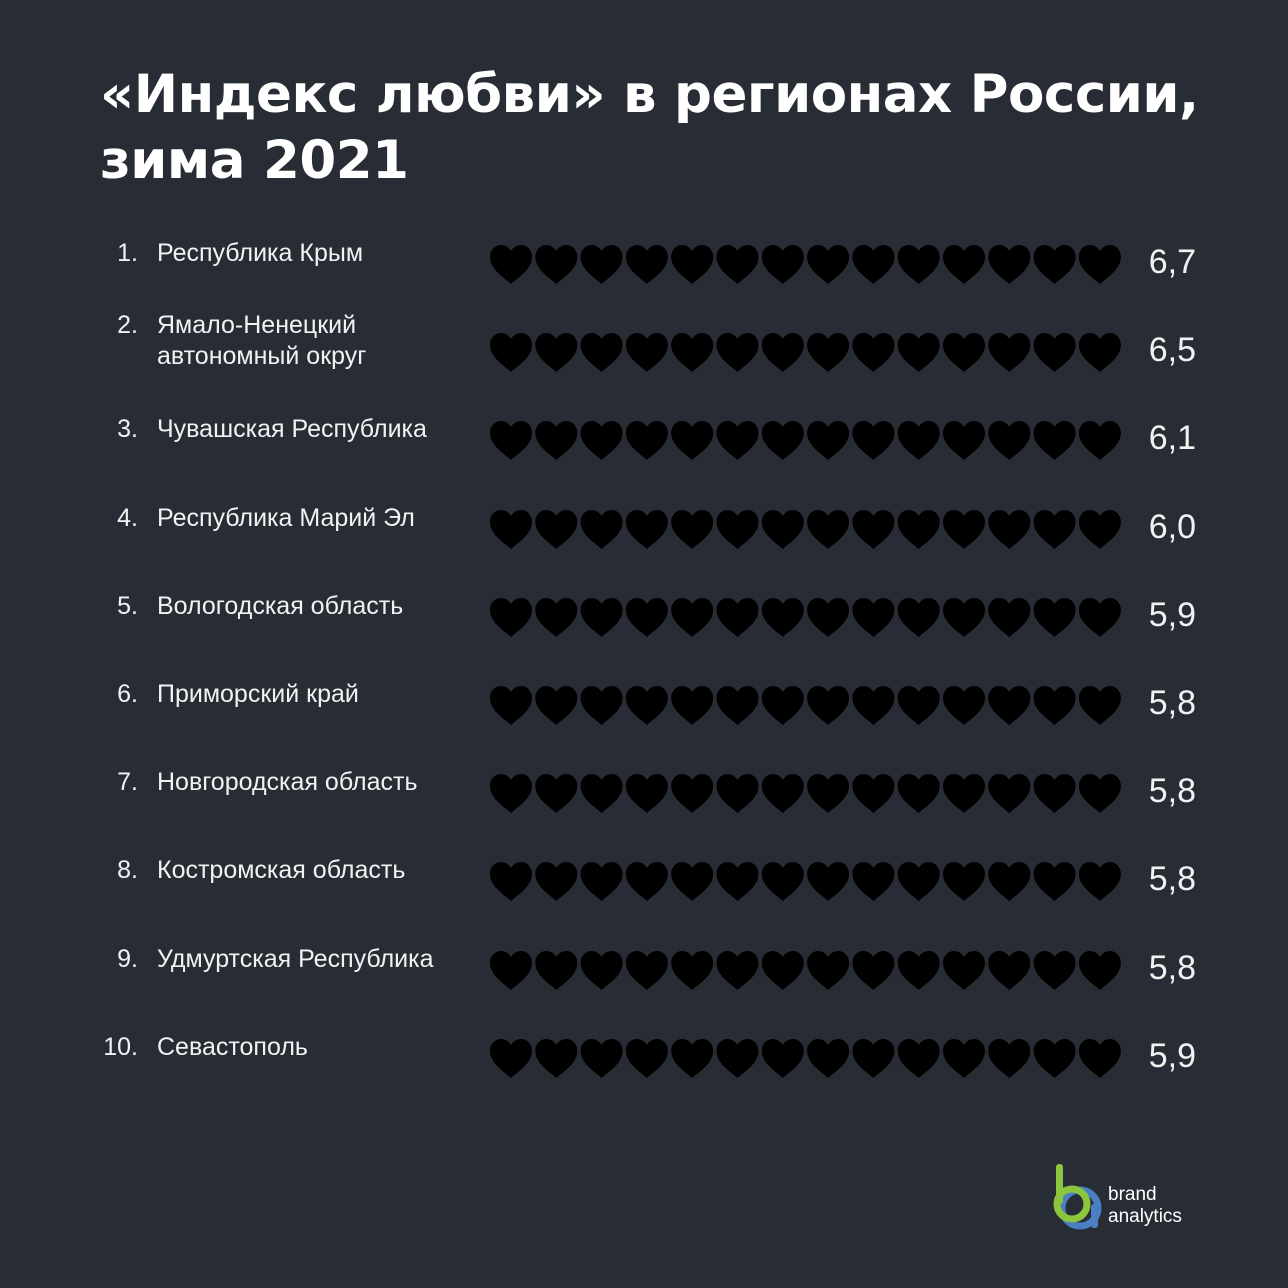 This screenshot has width=1288, height=1288. What do you see at coordinates (286, 517) in the screenshot?
I see `region-name: Республика Марий Эл` at bounding box center [286, 517].